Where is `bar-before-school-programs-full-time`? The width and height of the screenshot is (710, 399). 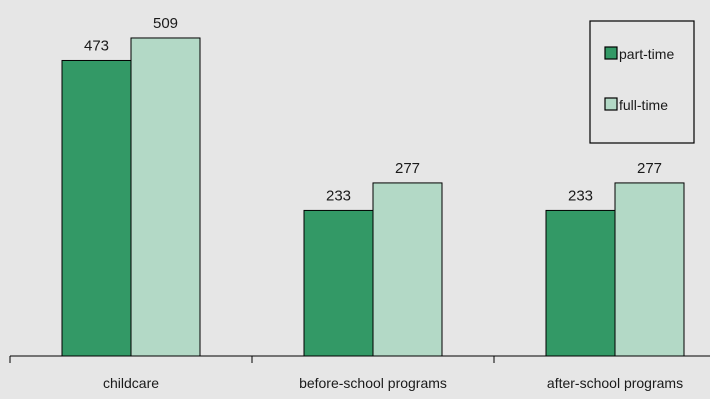 bar-before-school-programs-full-time is located at coordinates (407, 269).